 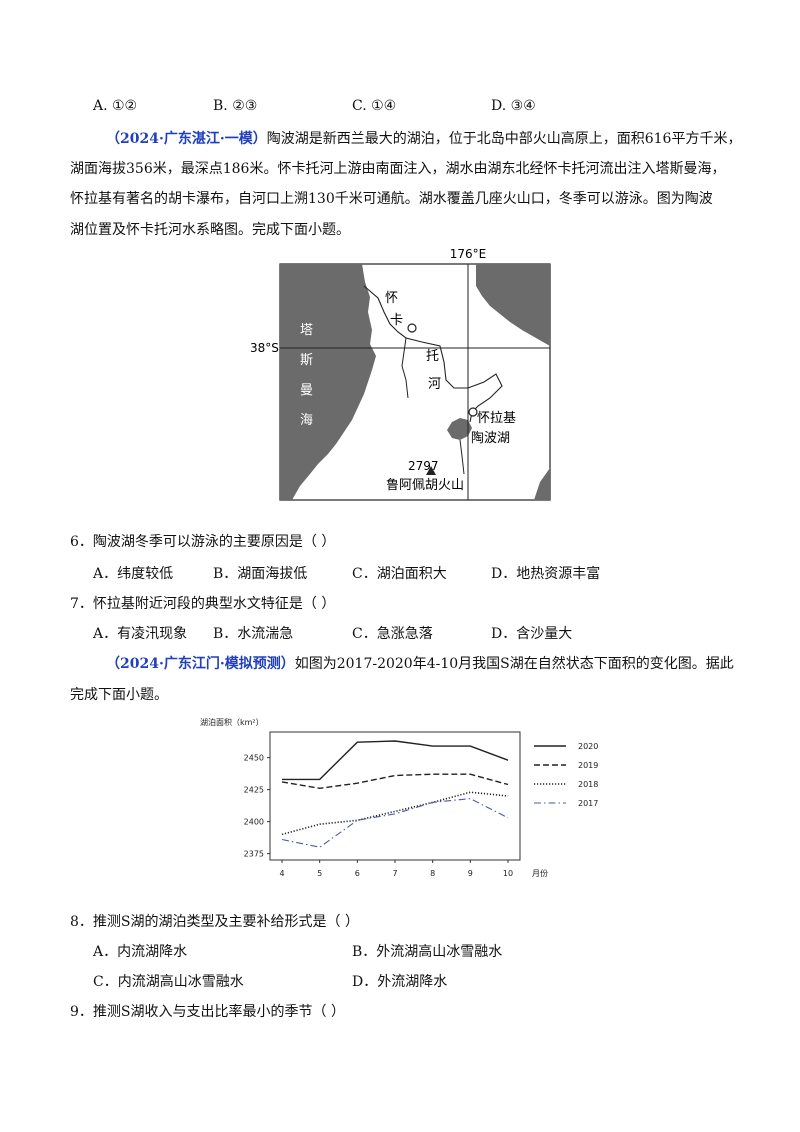 I want to click on map-town-label: 怀拉基, so click(x=496, y=418).